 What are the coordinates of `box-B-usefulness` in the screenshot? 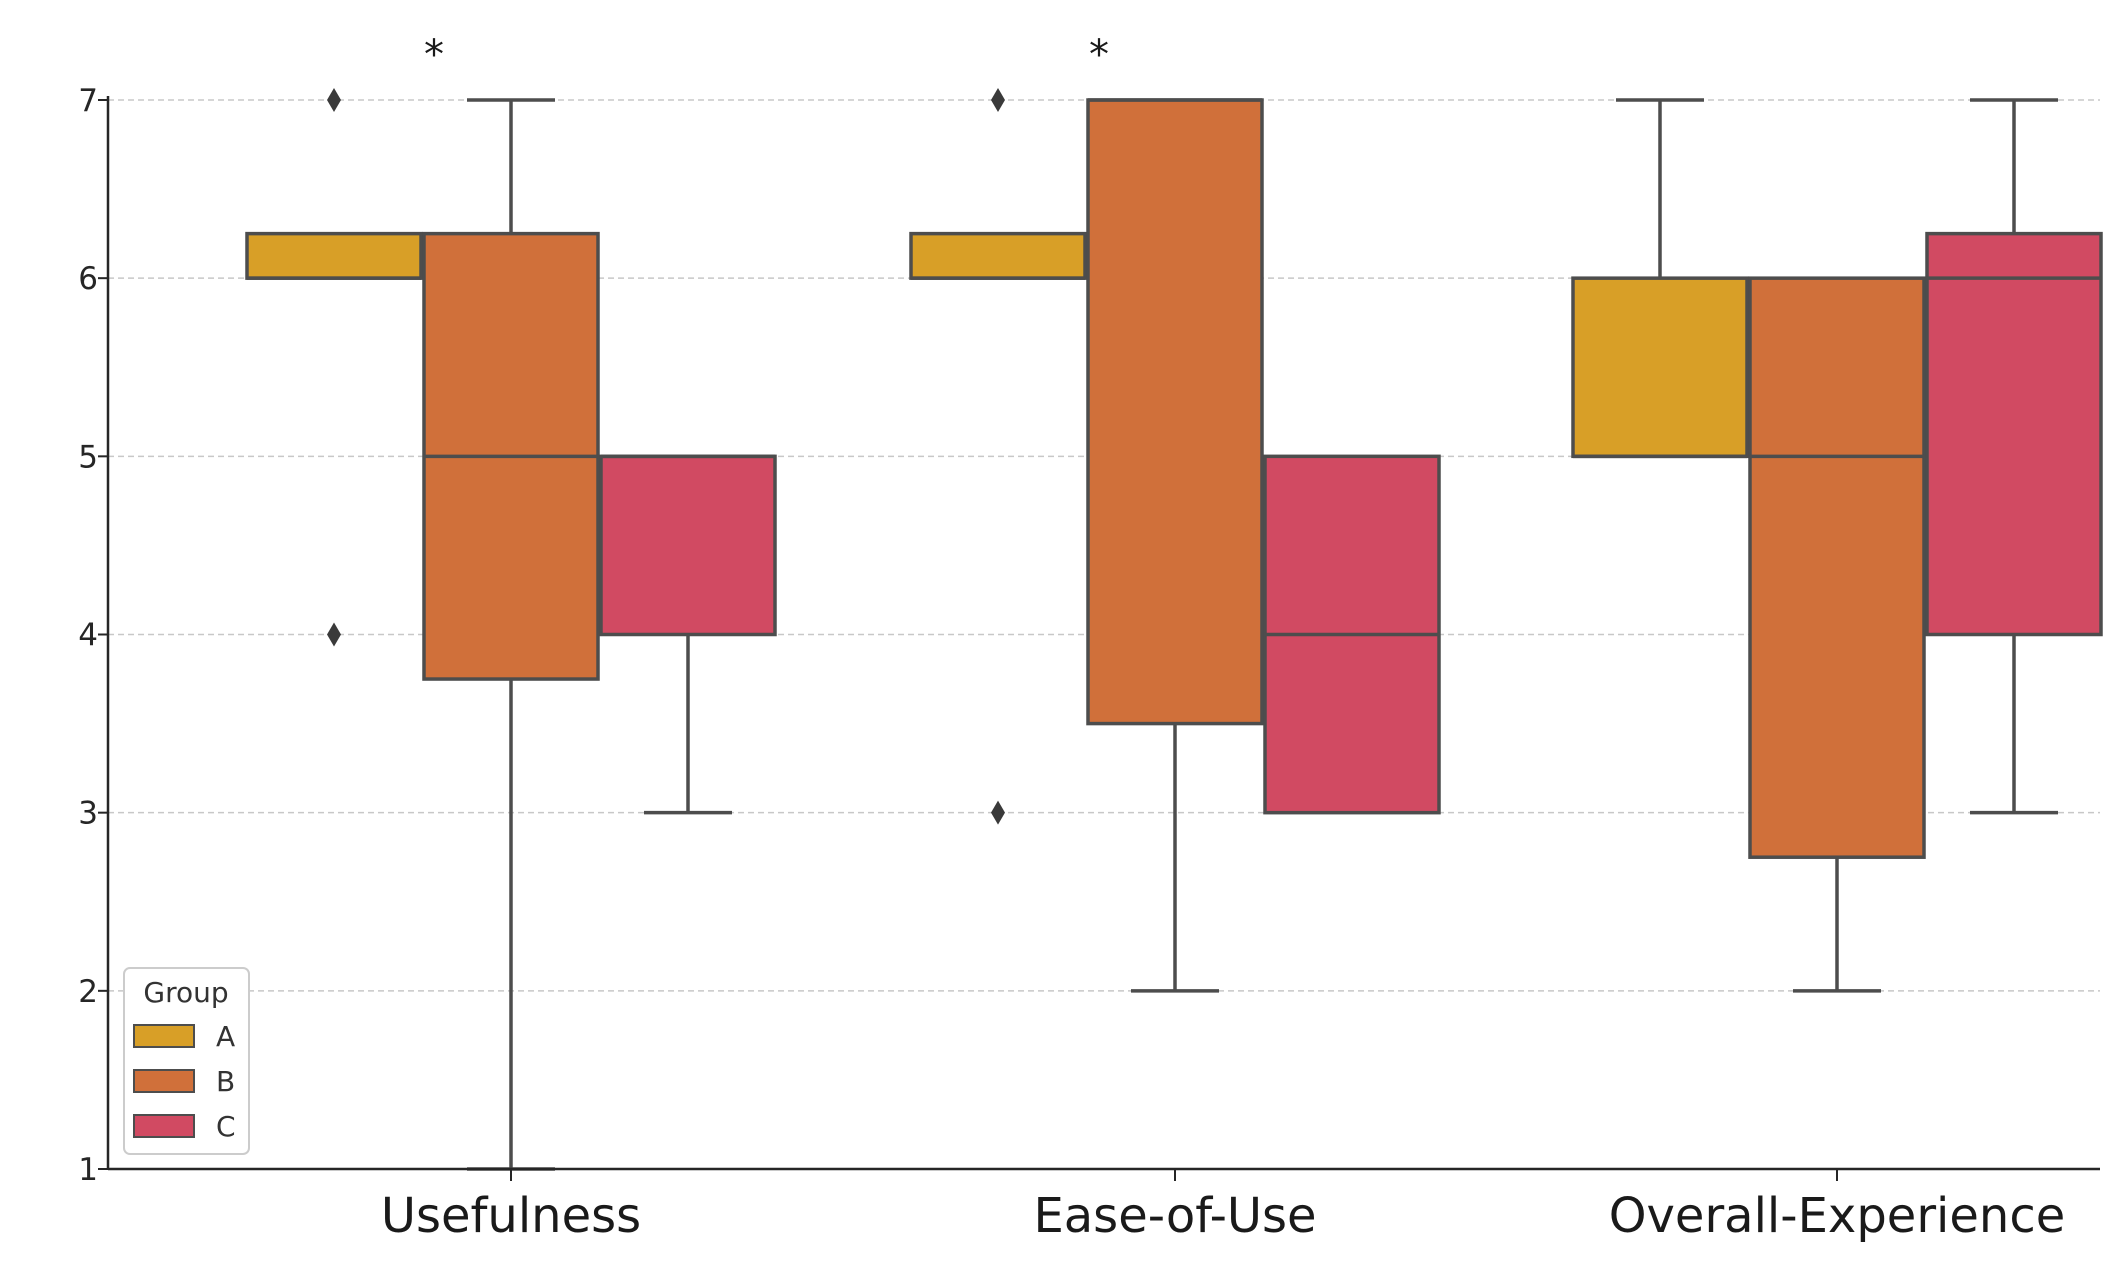 It's located at (511, 634).